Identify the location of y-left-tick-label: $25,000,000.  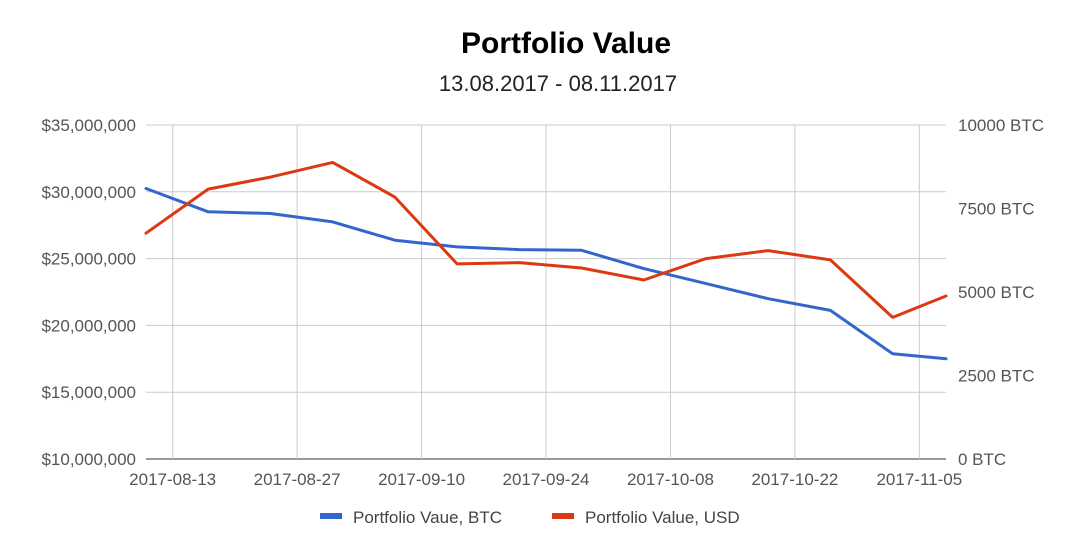
(88, 259).